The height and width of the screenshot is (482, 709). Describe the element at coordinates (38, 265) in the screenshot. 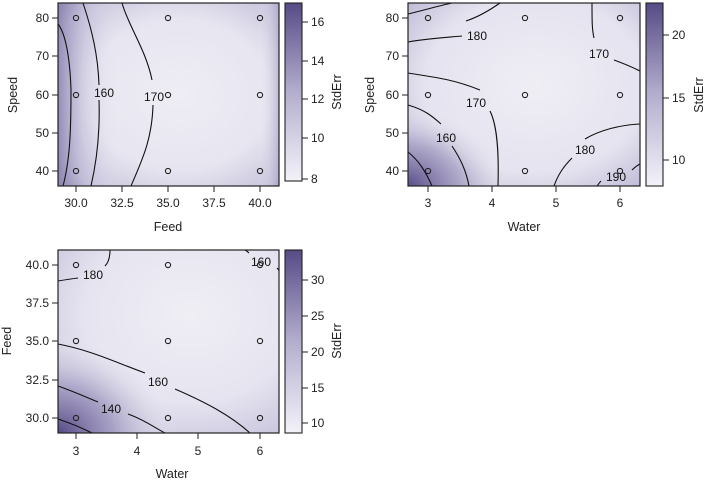

I see `y-tick-label: 40.0` at that location.